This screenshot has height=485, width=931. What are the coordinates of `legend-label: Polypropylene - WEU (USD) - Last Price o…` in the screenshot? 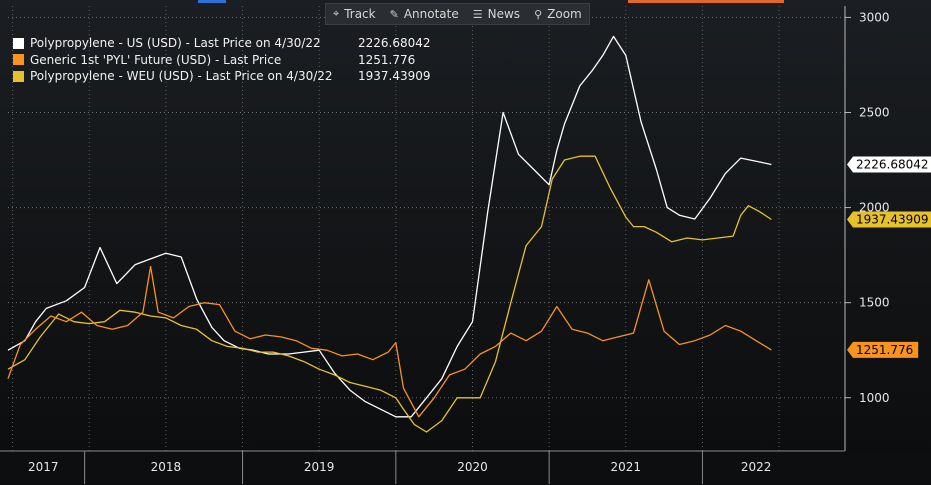 It's located at (181, 76).